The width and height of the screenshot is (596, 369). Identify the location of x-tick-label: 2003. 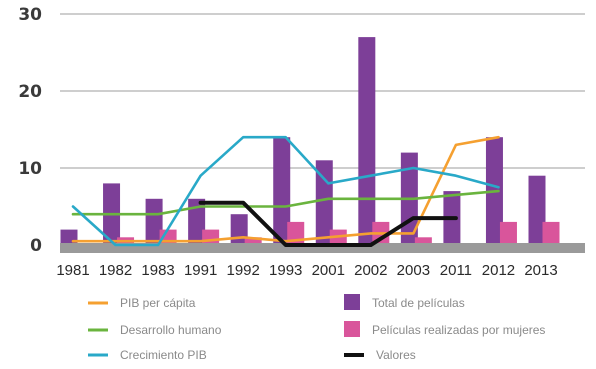
(413, 270).